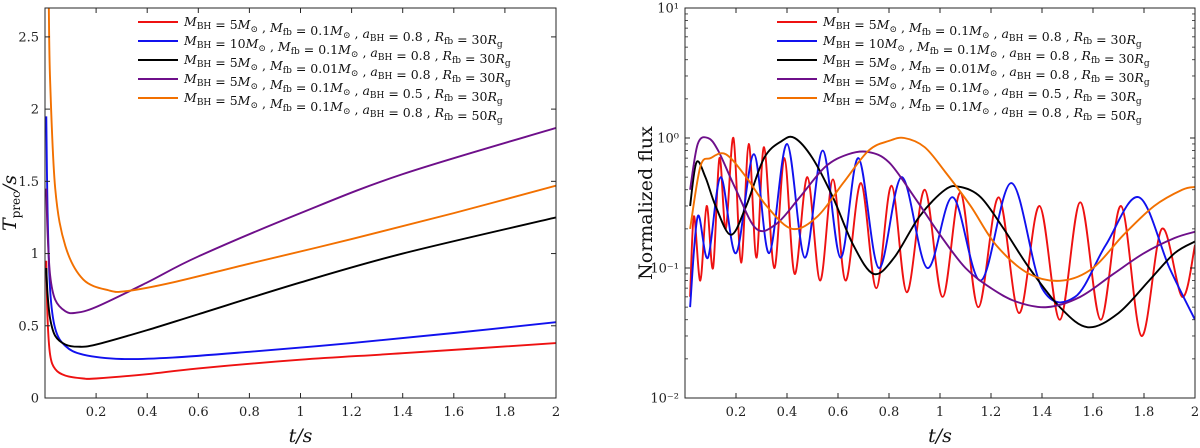 The width and height of the screenshot is (1200, 448). I want to click on y-tick-label: 1.5, so click(28, 182).